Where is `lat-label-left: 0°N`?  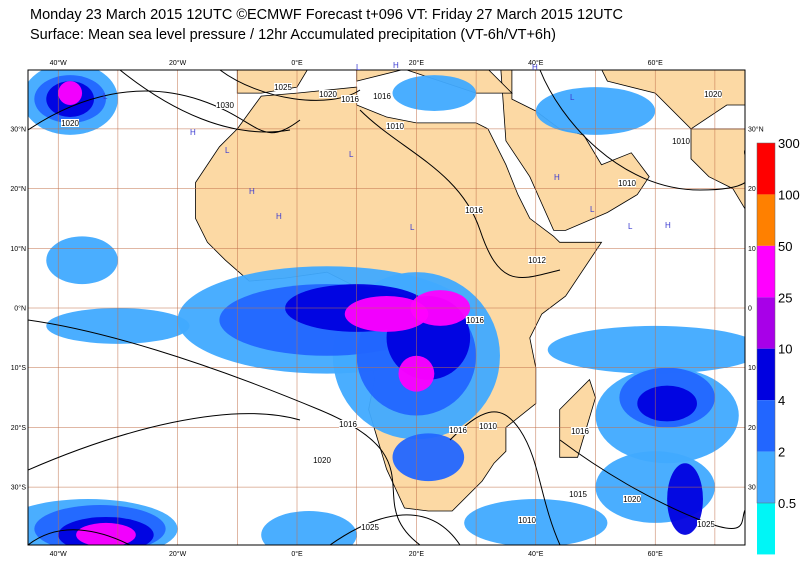
lat-label-left: 0°N is located at coordinates (20, 309).